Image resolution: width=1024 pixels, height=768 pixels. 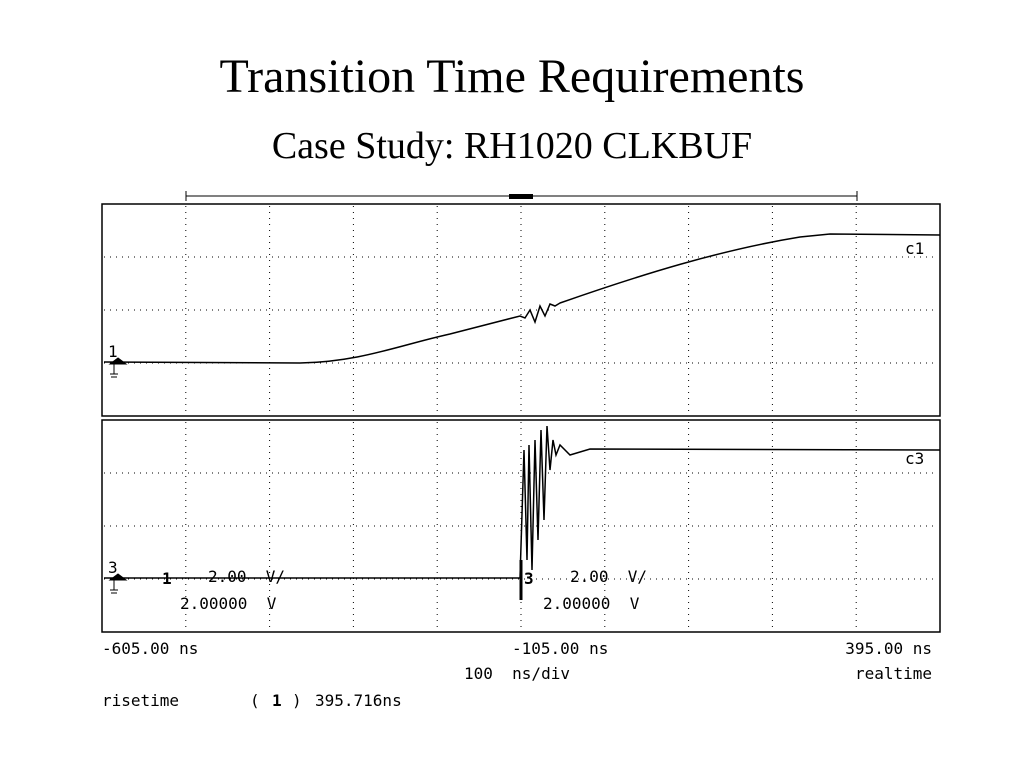 What do you see at coordinates (150, 648) in the screenshot?
I see `time-start: -605.00 ns` at bounding box center [150, 648].